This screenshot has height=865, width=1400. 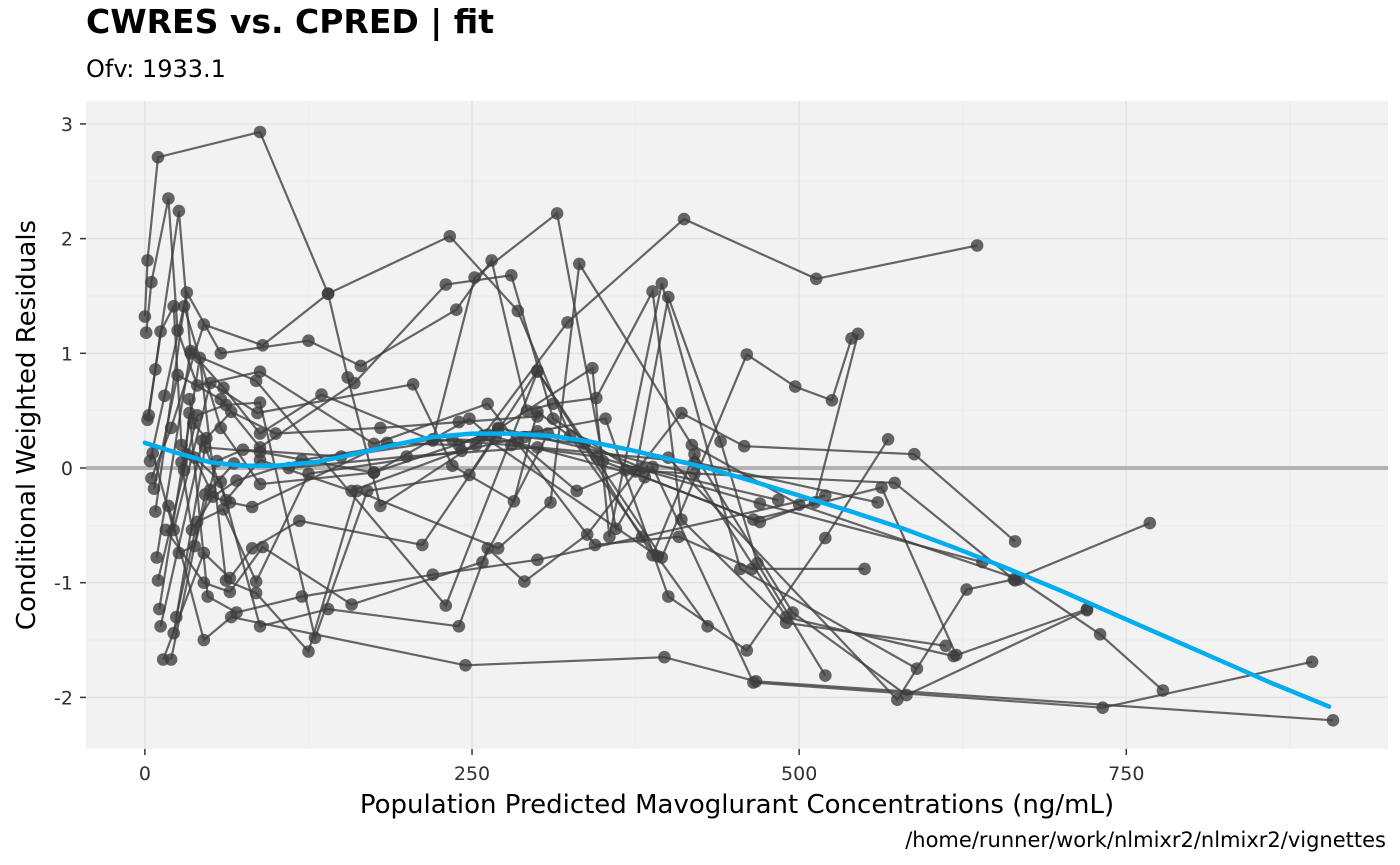 I want to click on y-axis: -2 -1 0 1 2 3, so click(x=70, y=411).